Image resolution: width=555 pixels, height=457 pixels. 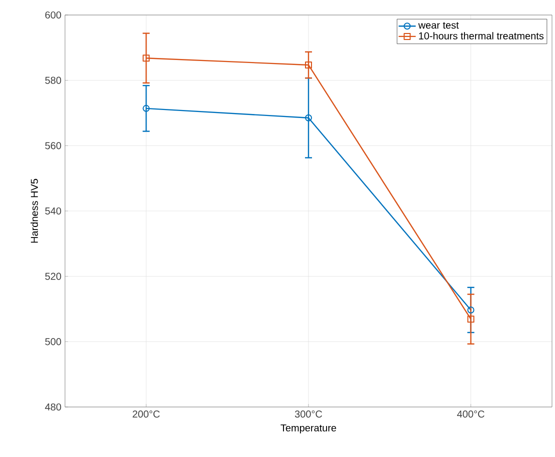 What do you see at coordinates (146, 414) in the screenshot?
I see `x-tick-label: 200°C` at bounding box center [146, 414].